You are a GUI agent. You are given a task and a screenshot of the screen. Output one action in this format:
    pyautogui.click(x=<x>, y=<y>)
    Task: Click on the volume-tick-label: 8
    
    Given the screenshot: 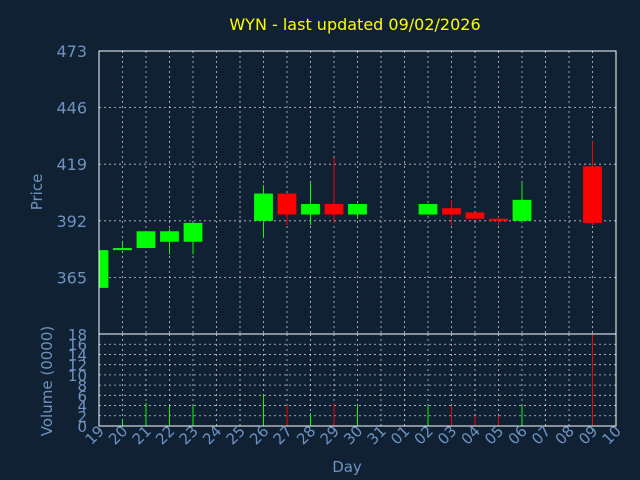 What is the action you would take?
    pyautogui.click(x=82, y=386)
    